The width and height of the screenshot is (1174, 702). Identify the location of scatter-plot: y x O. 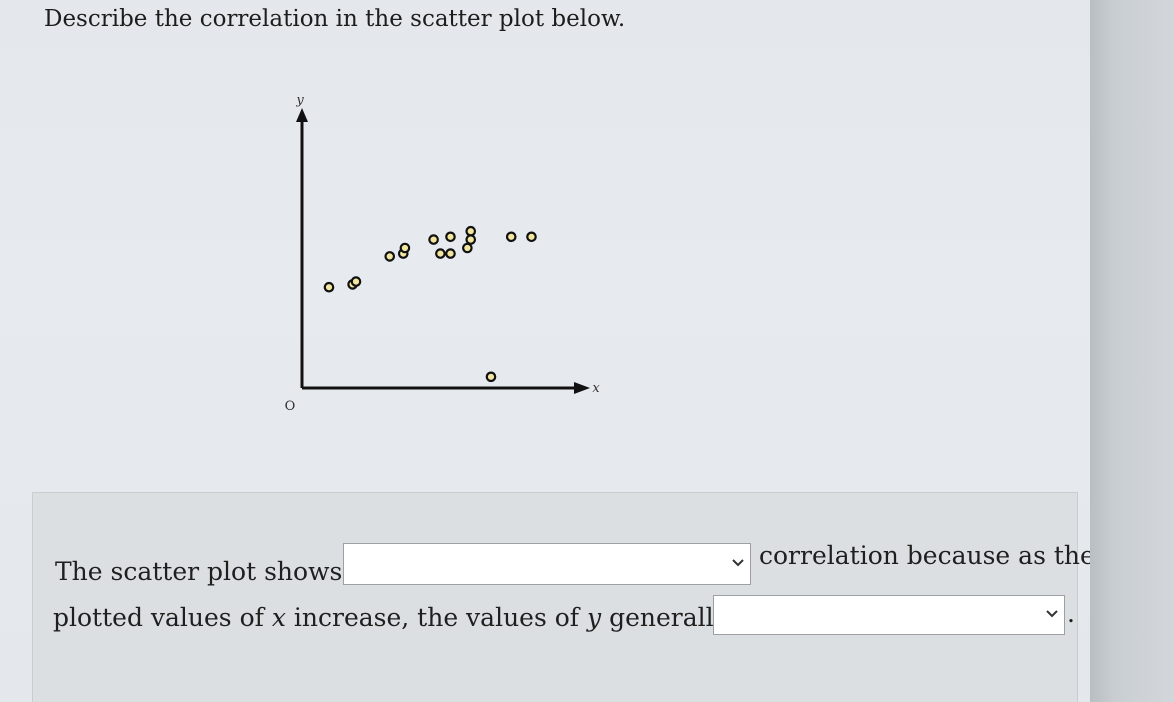
(443, 253).